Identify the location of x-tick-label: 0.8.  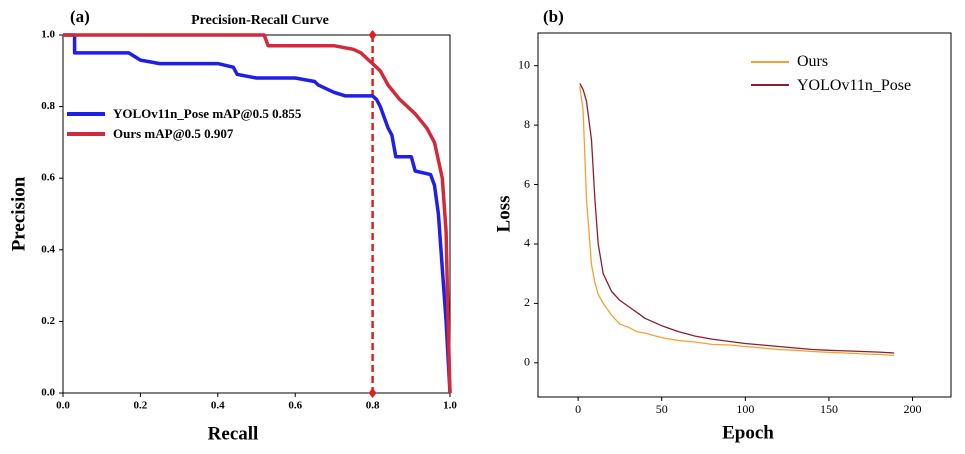
(373, 406).